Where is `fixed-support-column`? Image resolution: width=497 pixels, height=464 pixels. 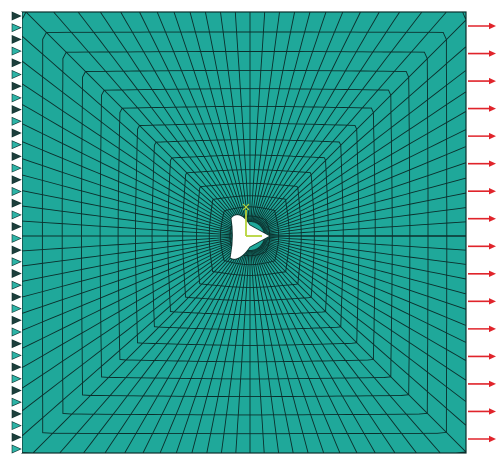 fixed-support-column is located at coordinates (15, 232).